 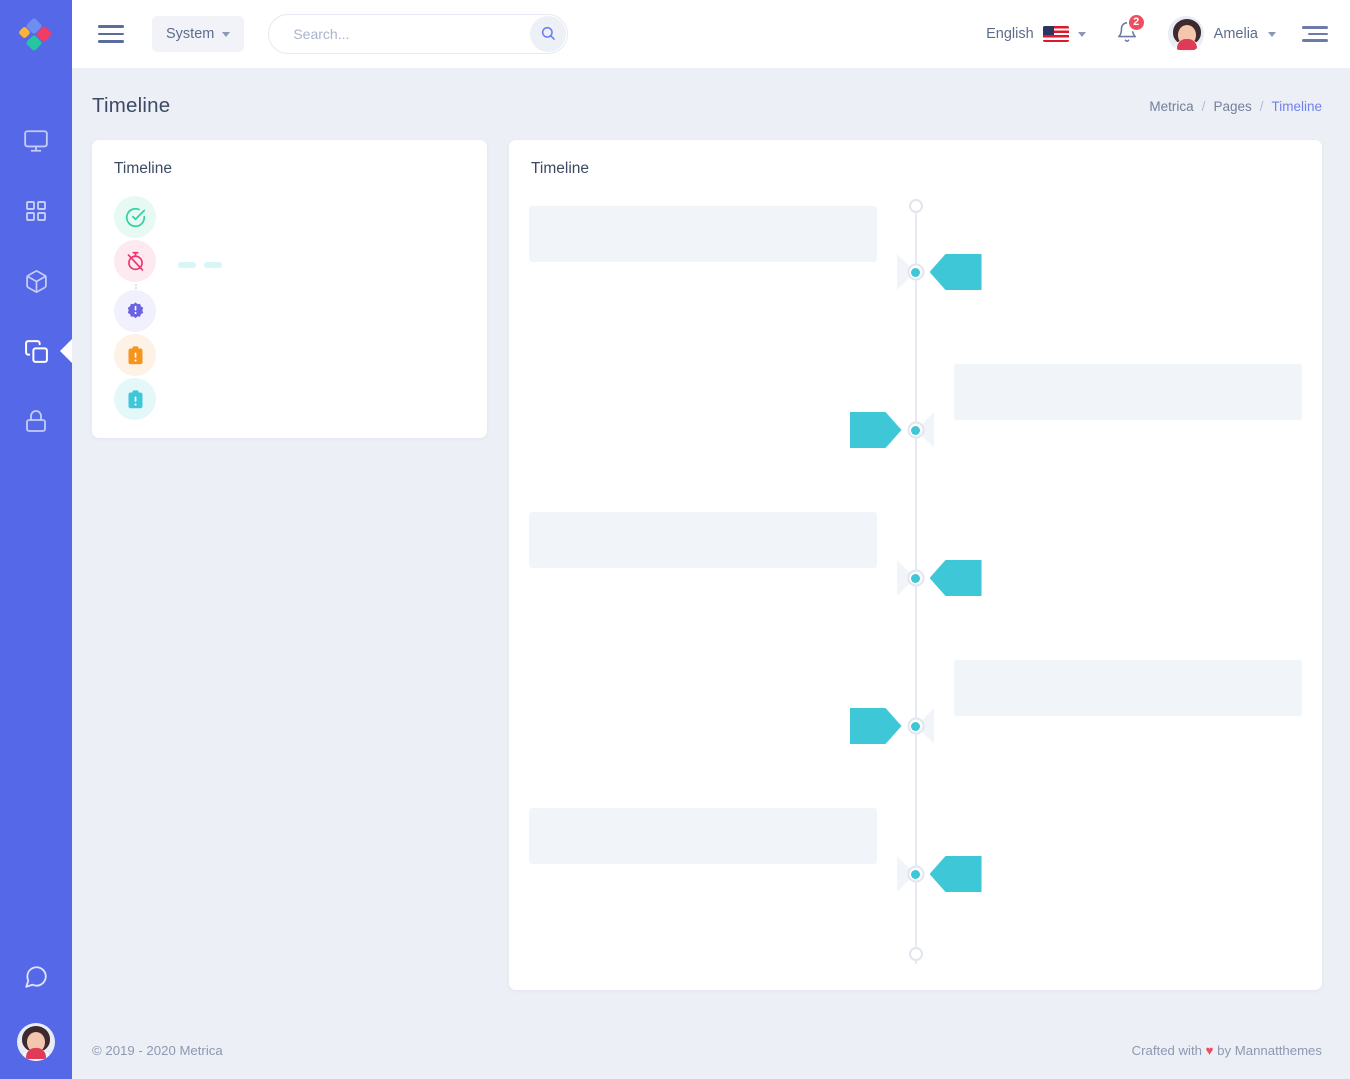 What do you see at coordinates (1267, 1050) in the screenshot?
I see `footer-credit-suffix: by Mannatthemes` at bounding box center [1267, 1050].